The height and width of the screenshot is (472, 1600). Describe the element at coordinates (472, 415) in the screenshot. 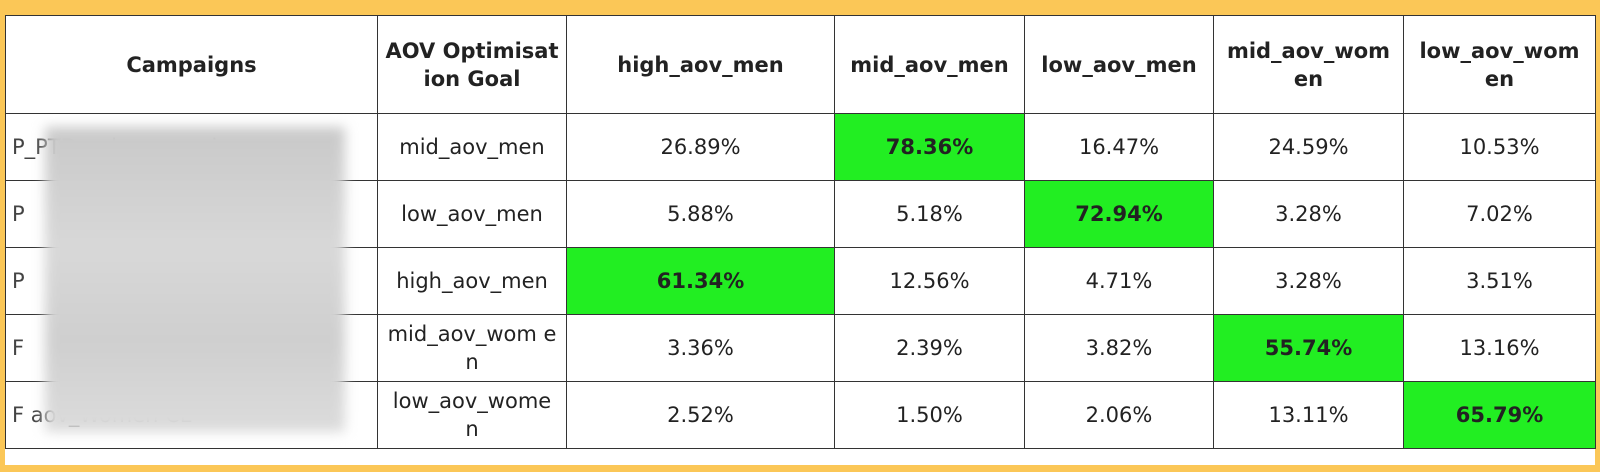

I see `goal-cell: low_aov_wome n` at that location.